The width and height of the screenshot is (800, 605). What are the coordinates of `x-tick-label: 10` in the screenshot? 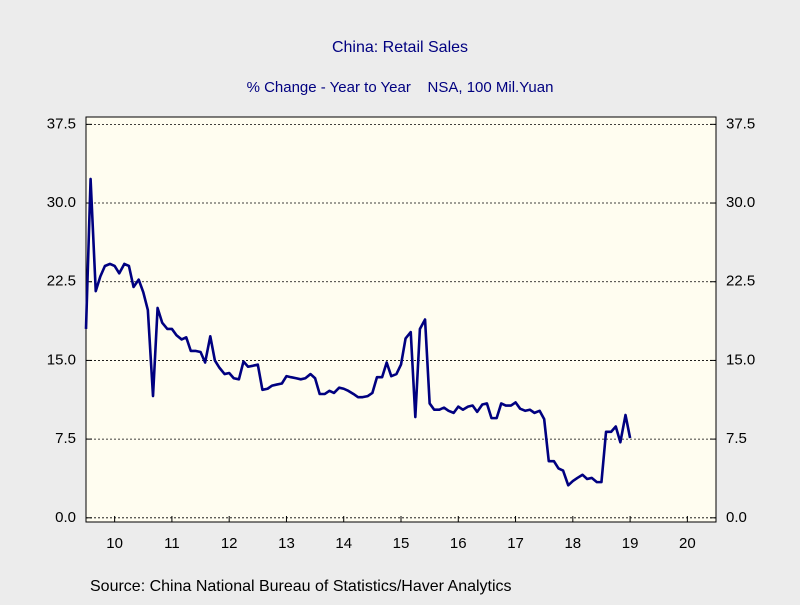 It's located at (114, 543).